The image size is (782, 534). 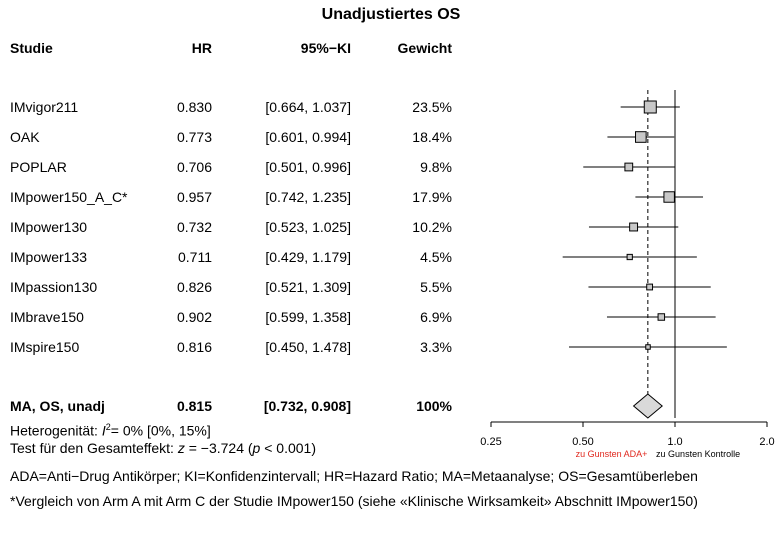 What do you see at coordinates (194, 167) in the screenshot?
I see `study-hr: 0.706` at bounding box center [194, 167].